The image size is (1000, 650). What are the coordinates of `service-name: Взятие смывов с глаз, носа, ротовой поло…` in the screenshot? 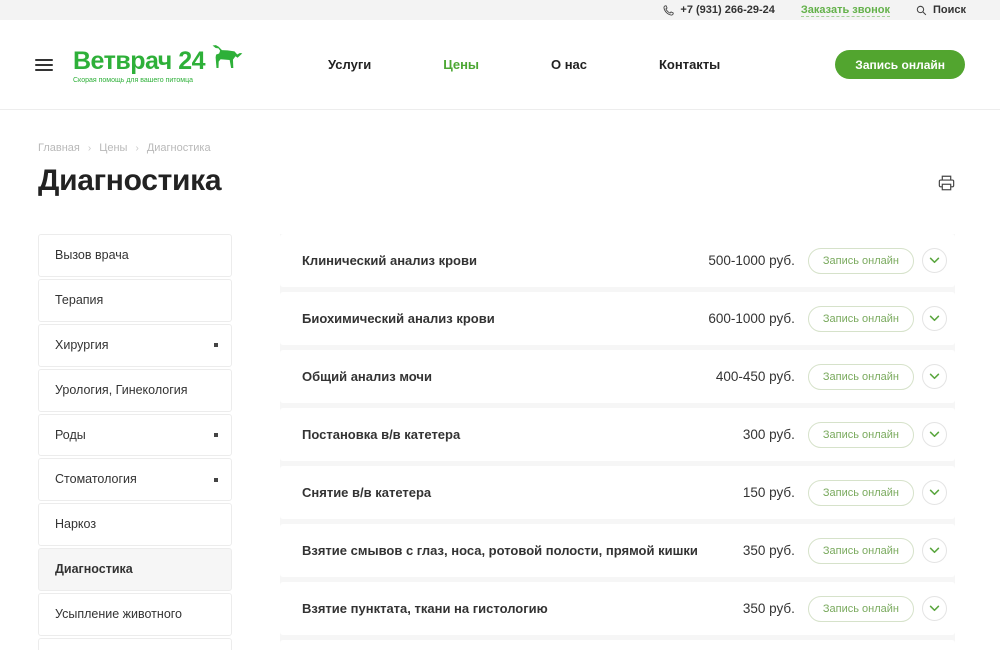 It's located at (500, 550).